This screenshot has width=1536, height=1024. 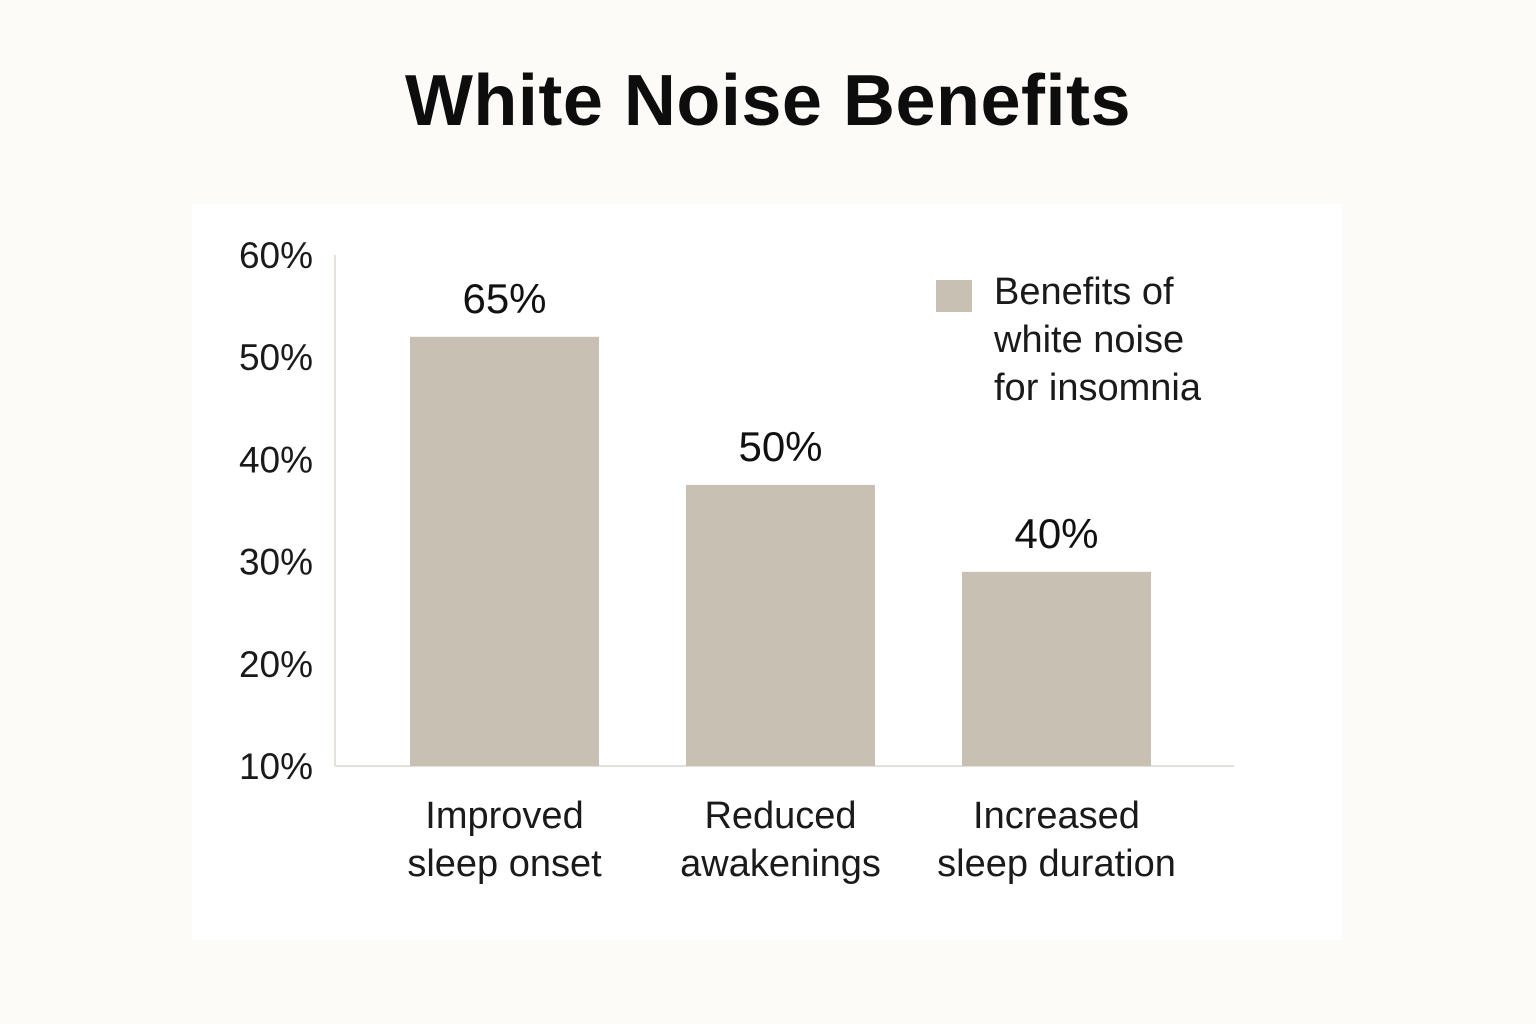 I want to click on y-tick-label: 30%, so click(x=276, y=562).